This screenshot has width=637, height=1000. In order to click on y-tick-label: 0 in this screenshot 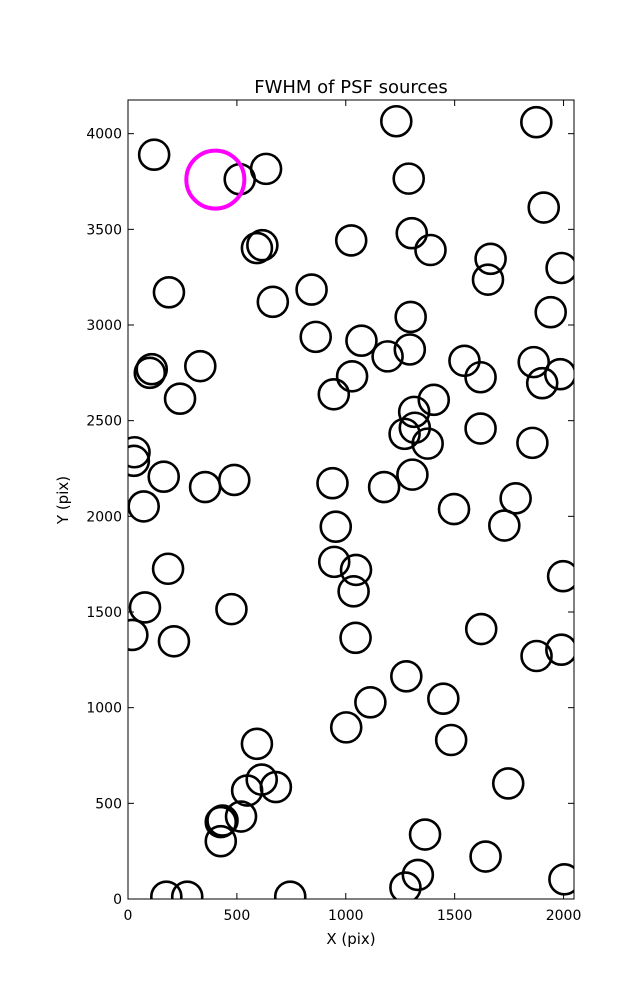, I will do `click(117, 900)`.